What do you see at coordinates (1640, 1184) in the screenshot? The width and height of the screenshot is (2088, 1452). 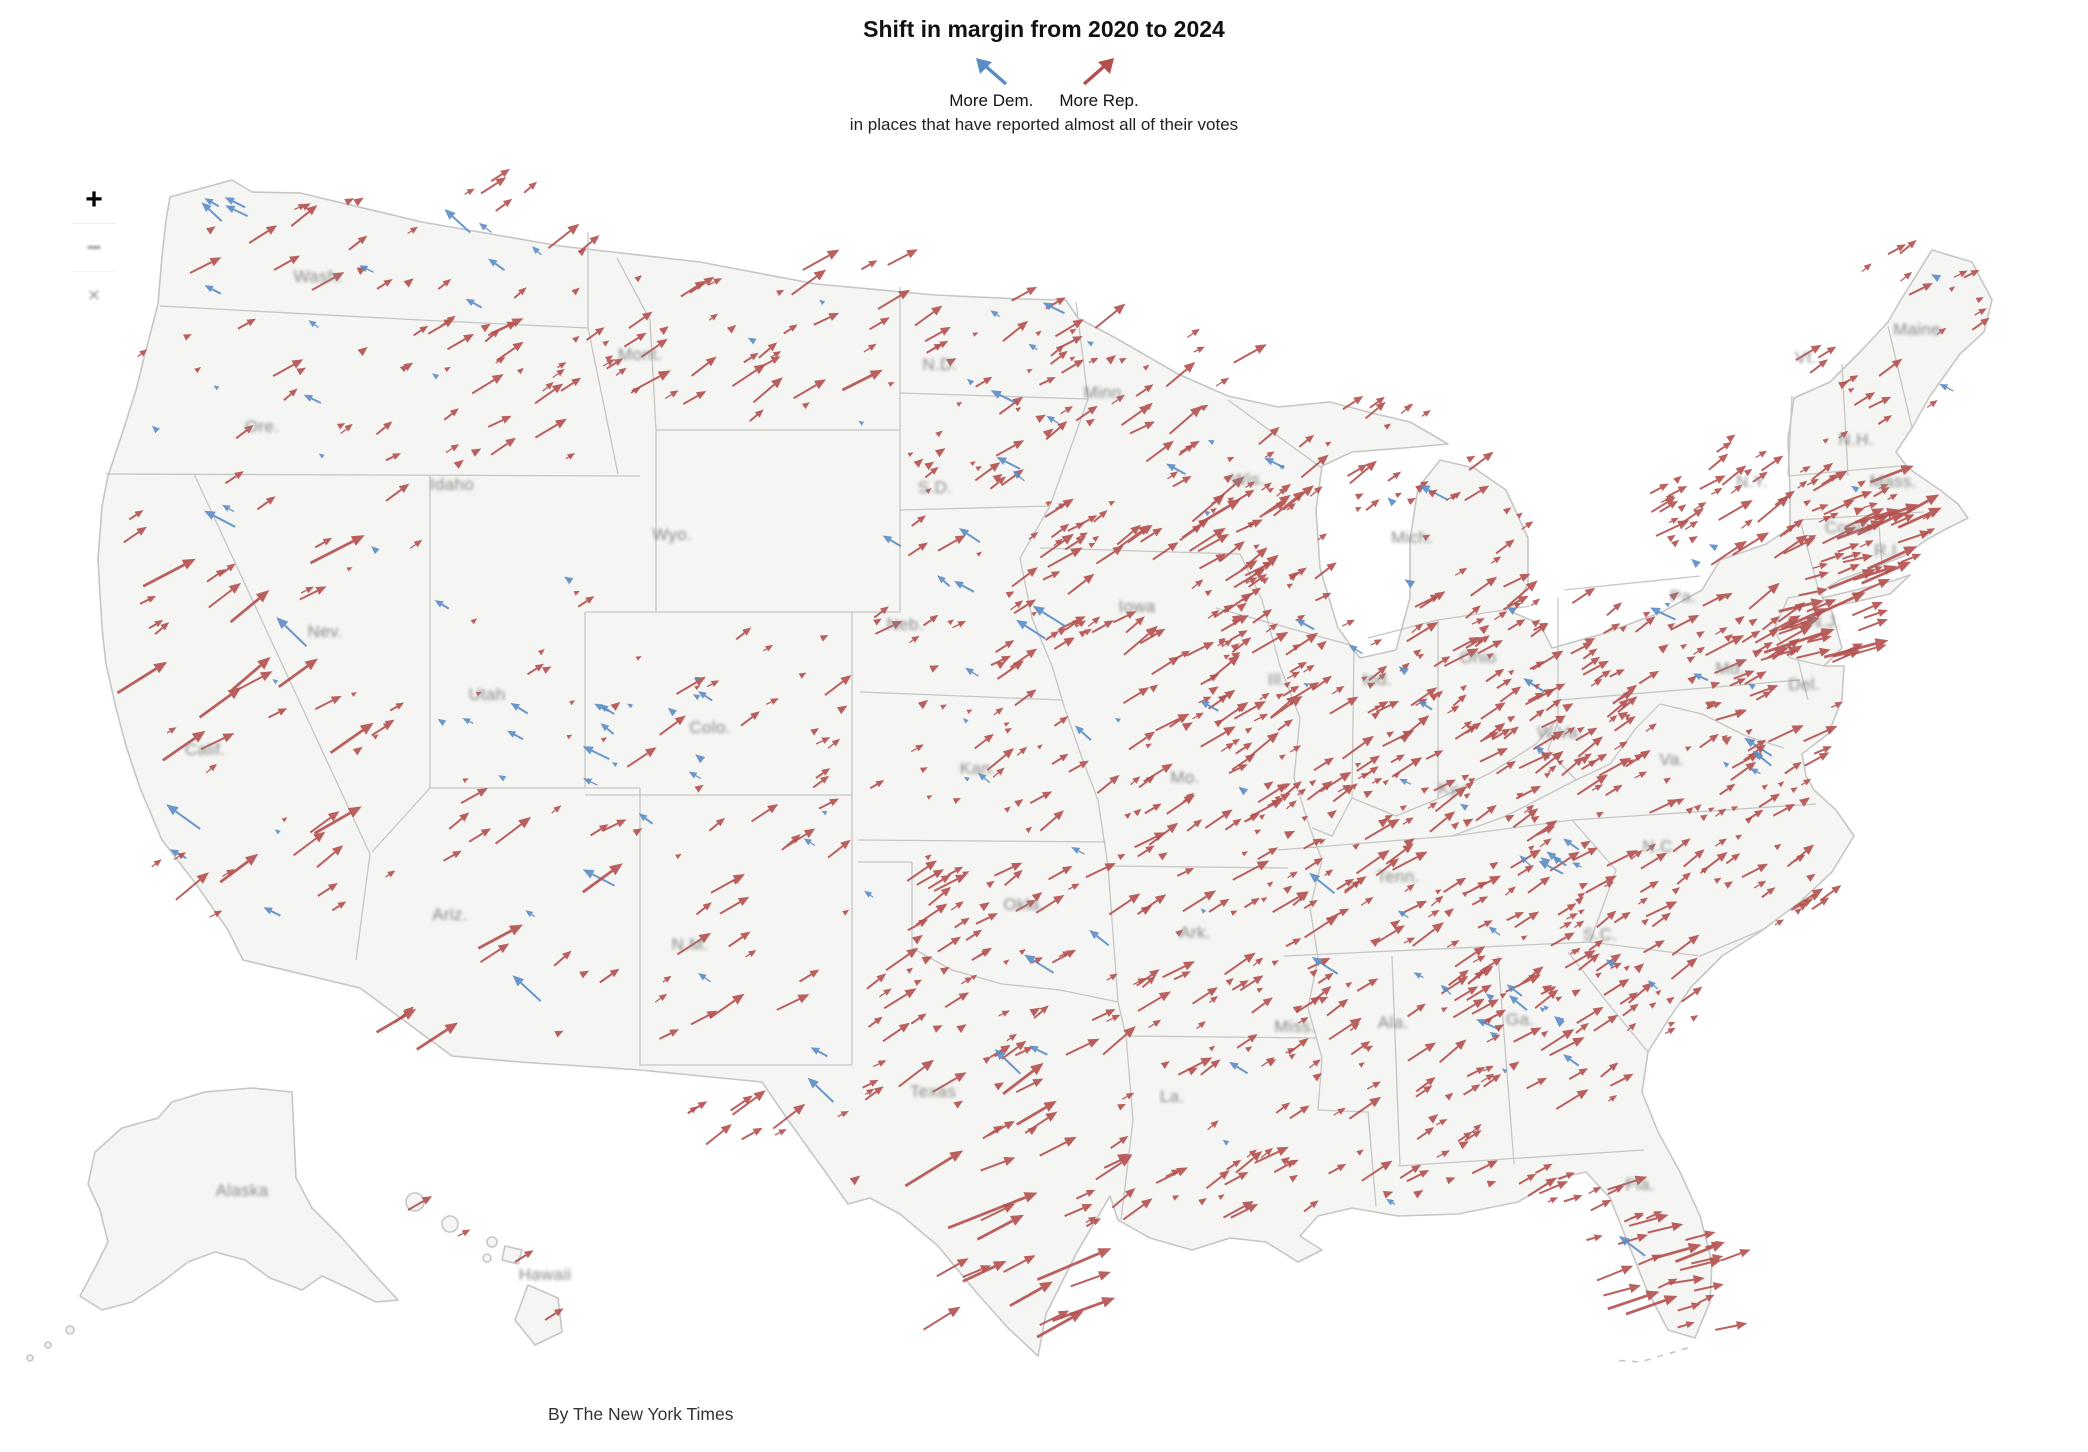 I see `state-label-fla: Fla.` at bounding box center [1640, 1184].